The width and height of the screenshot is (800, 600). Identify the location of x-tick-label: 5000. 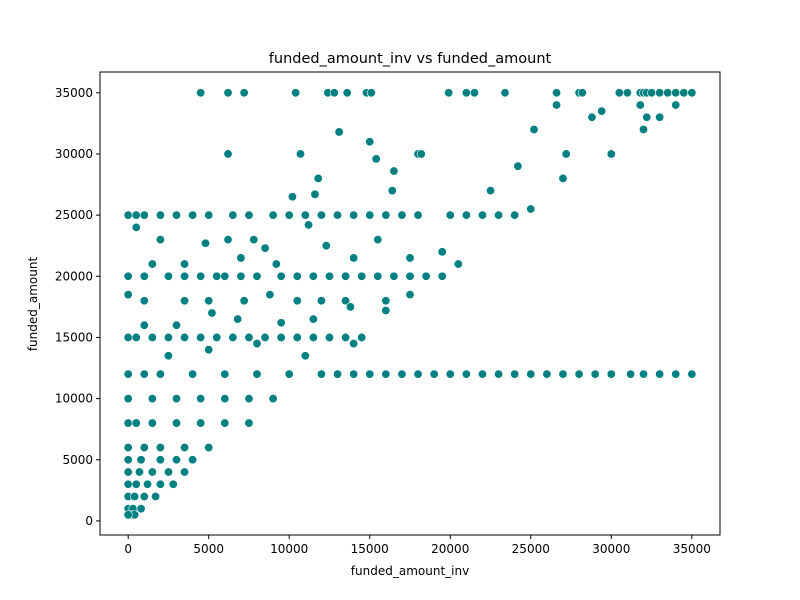
(208, 549).